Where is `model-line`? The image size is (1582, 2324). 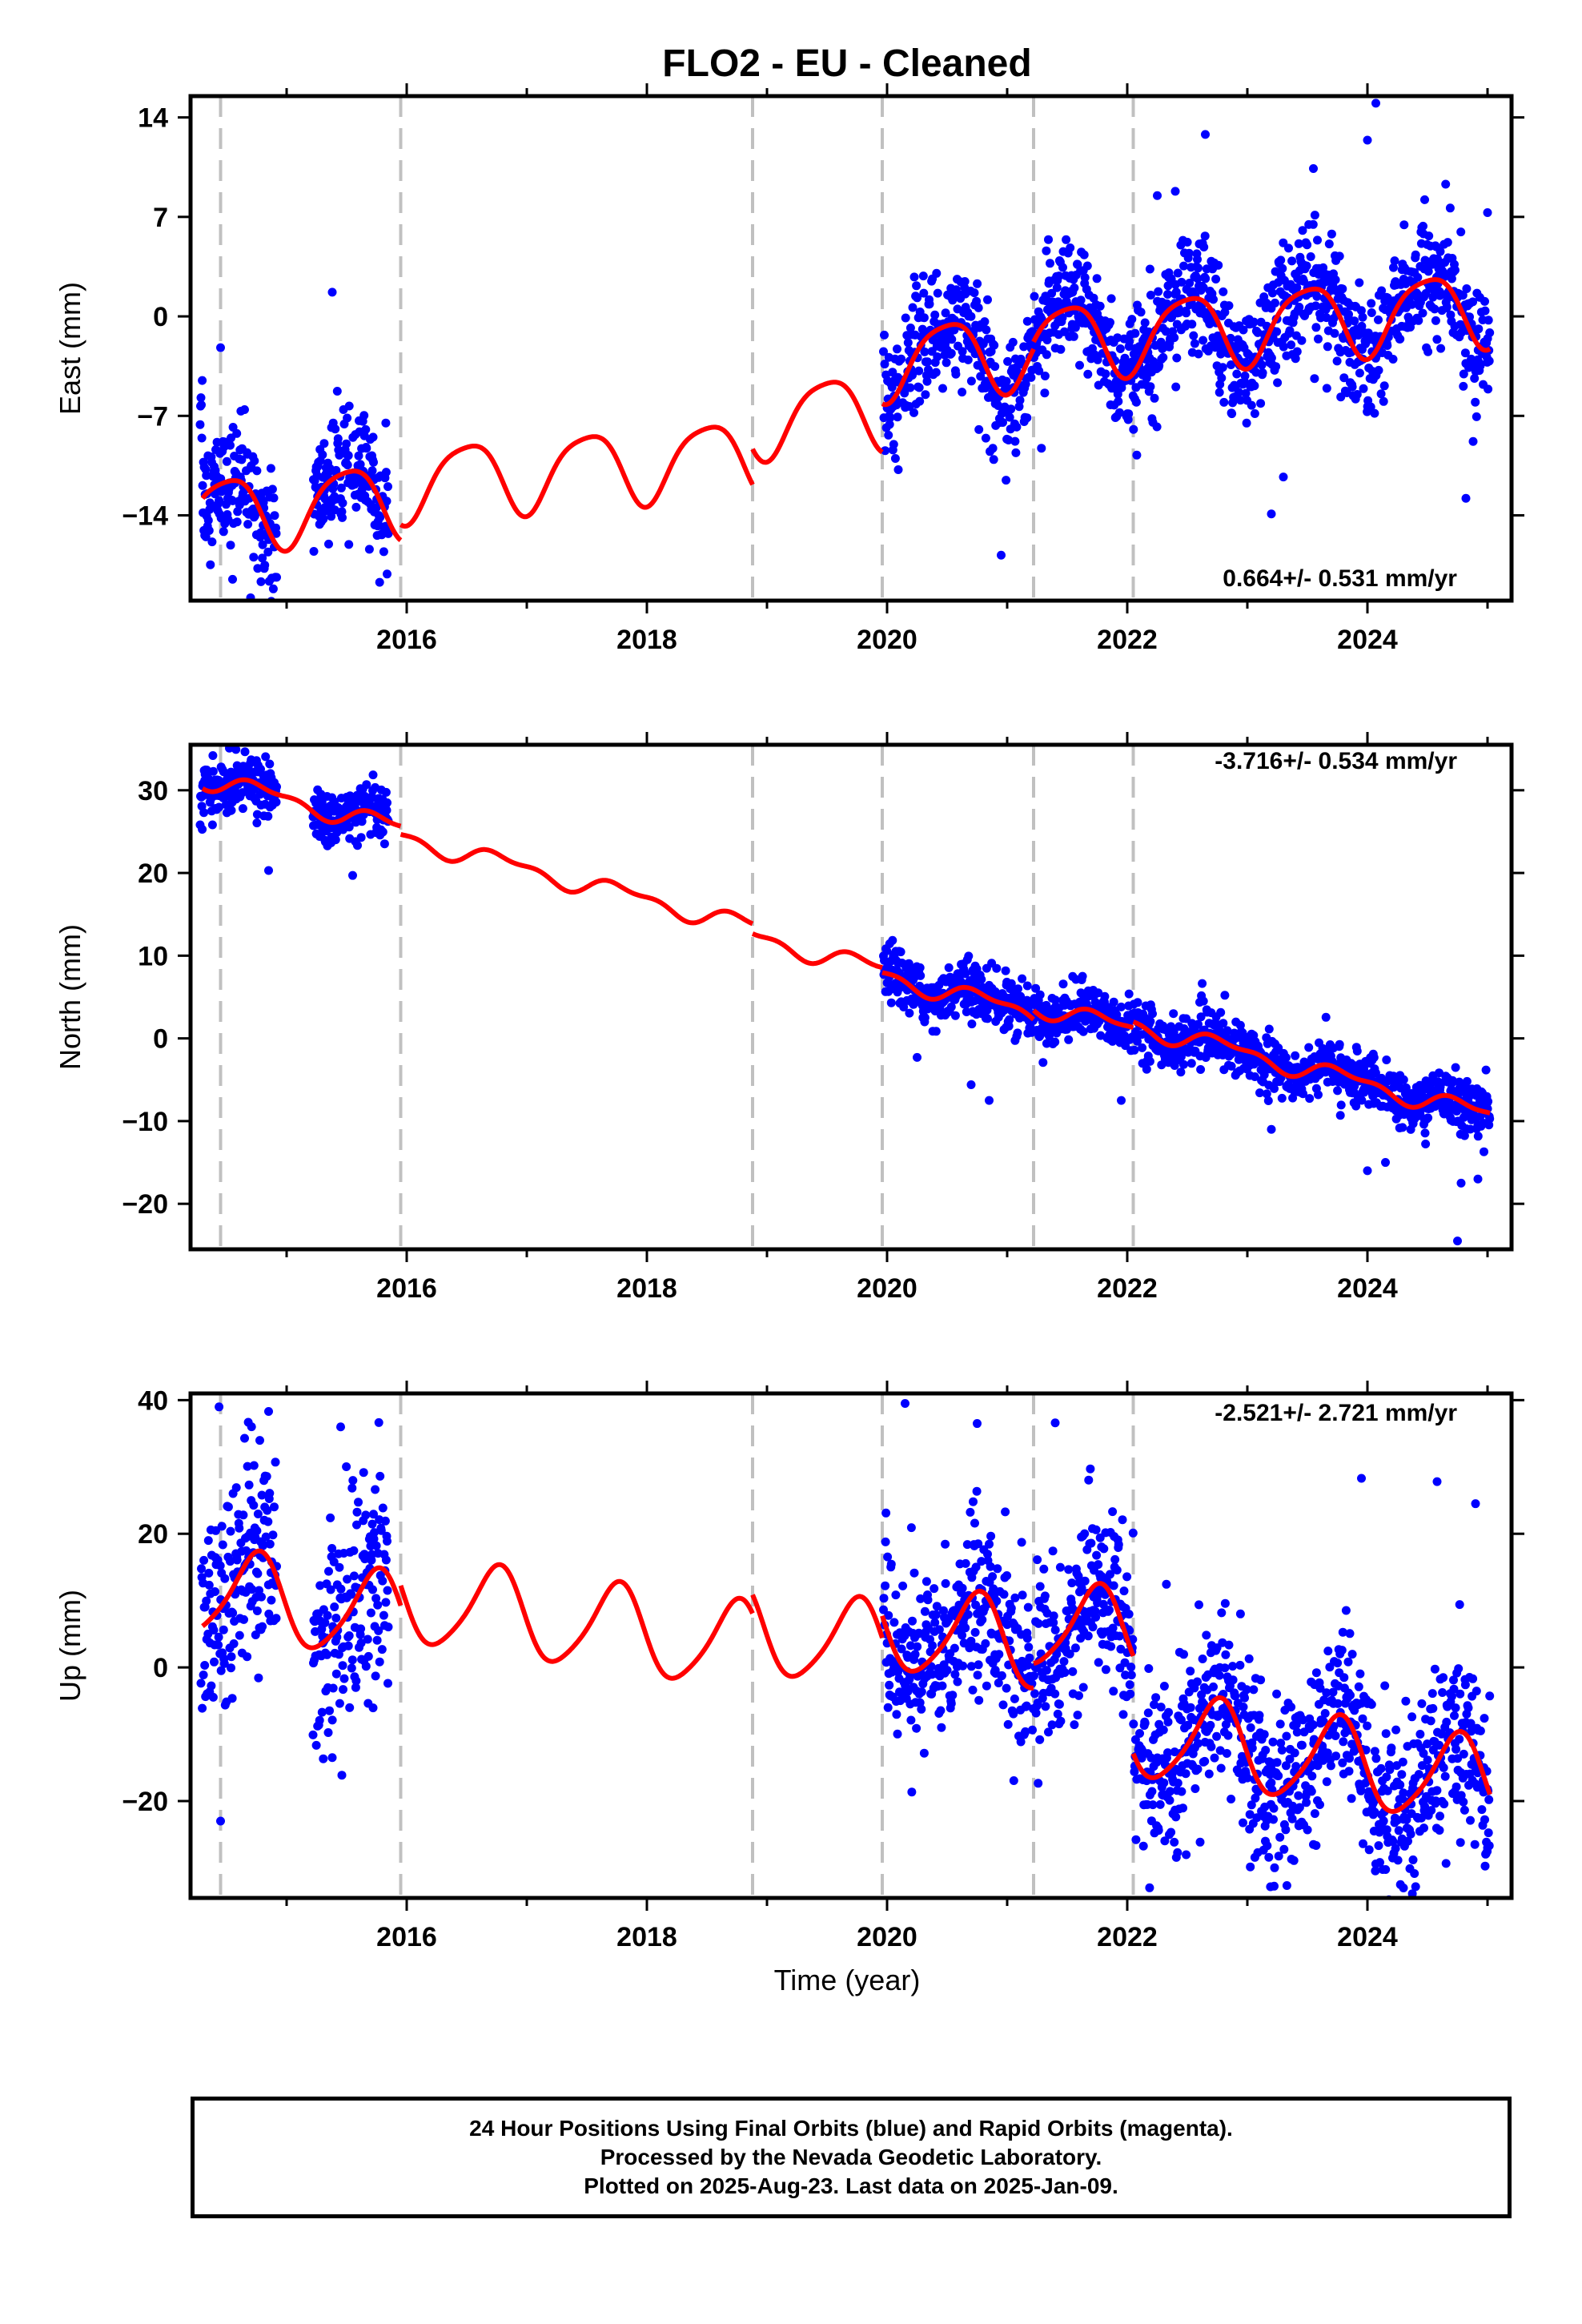
model-line is located at coordinates (577, 477).